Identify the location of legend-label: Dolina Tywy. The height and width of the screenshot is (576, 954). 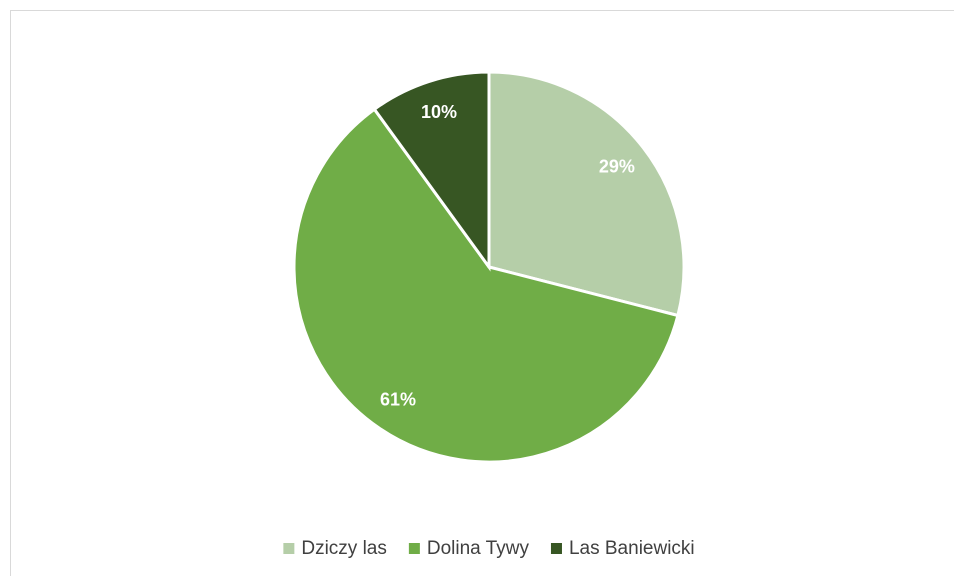
(478, 548).